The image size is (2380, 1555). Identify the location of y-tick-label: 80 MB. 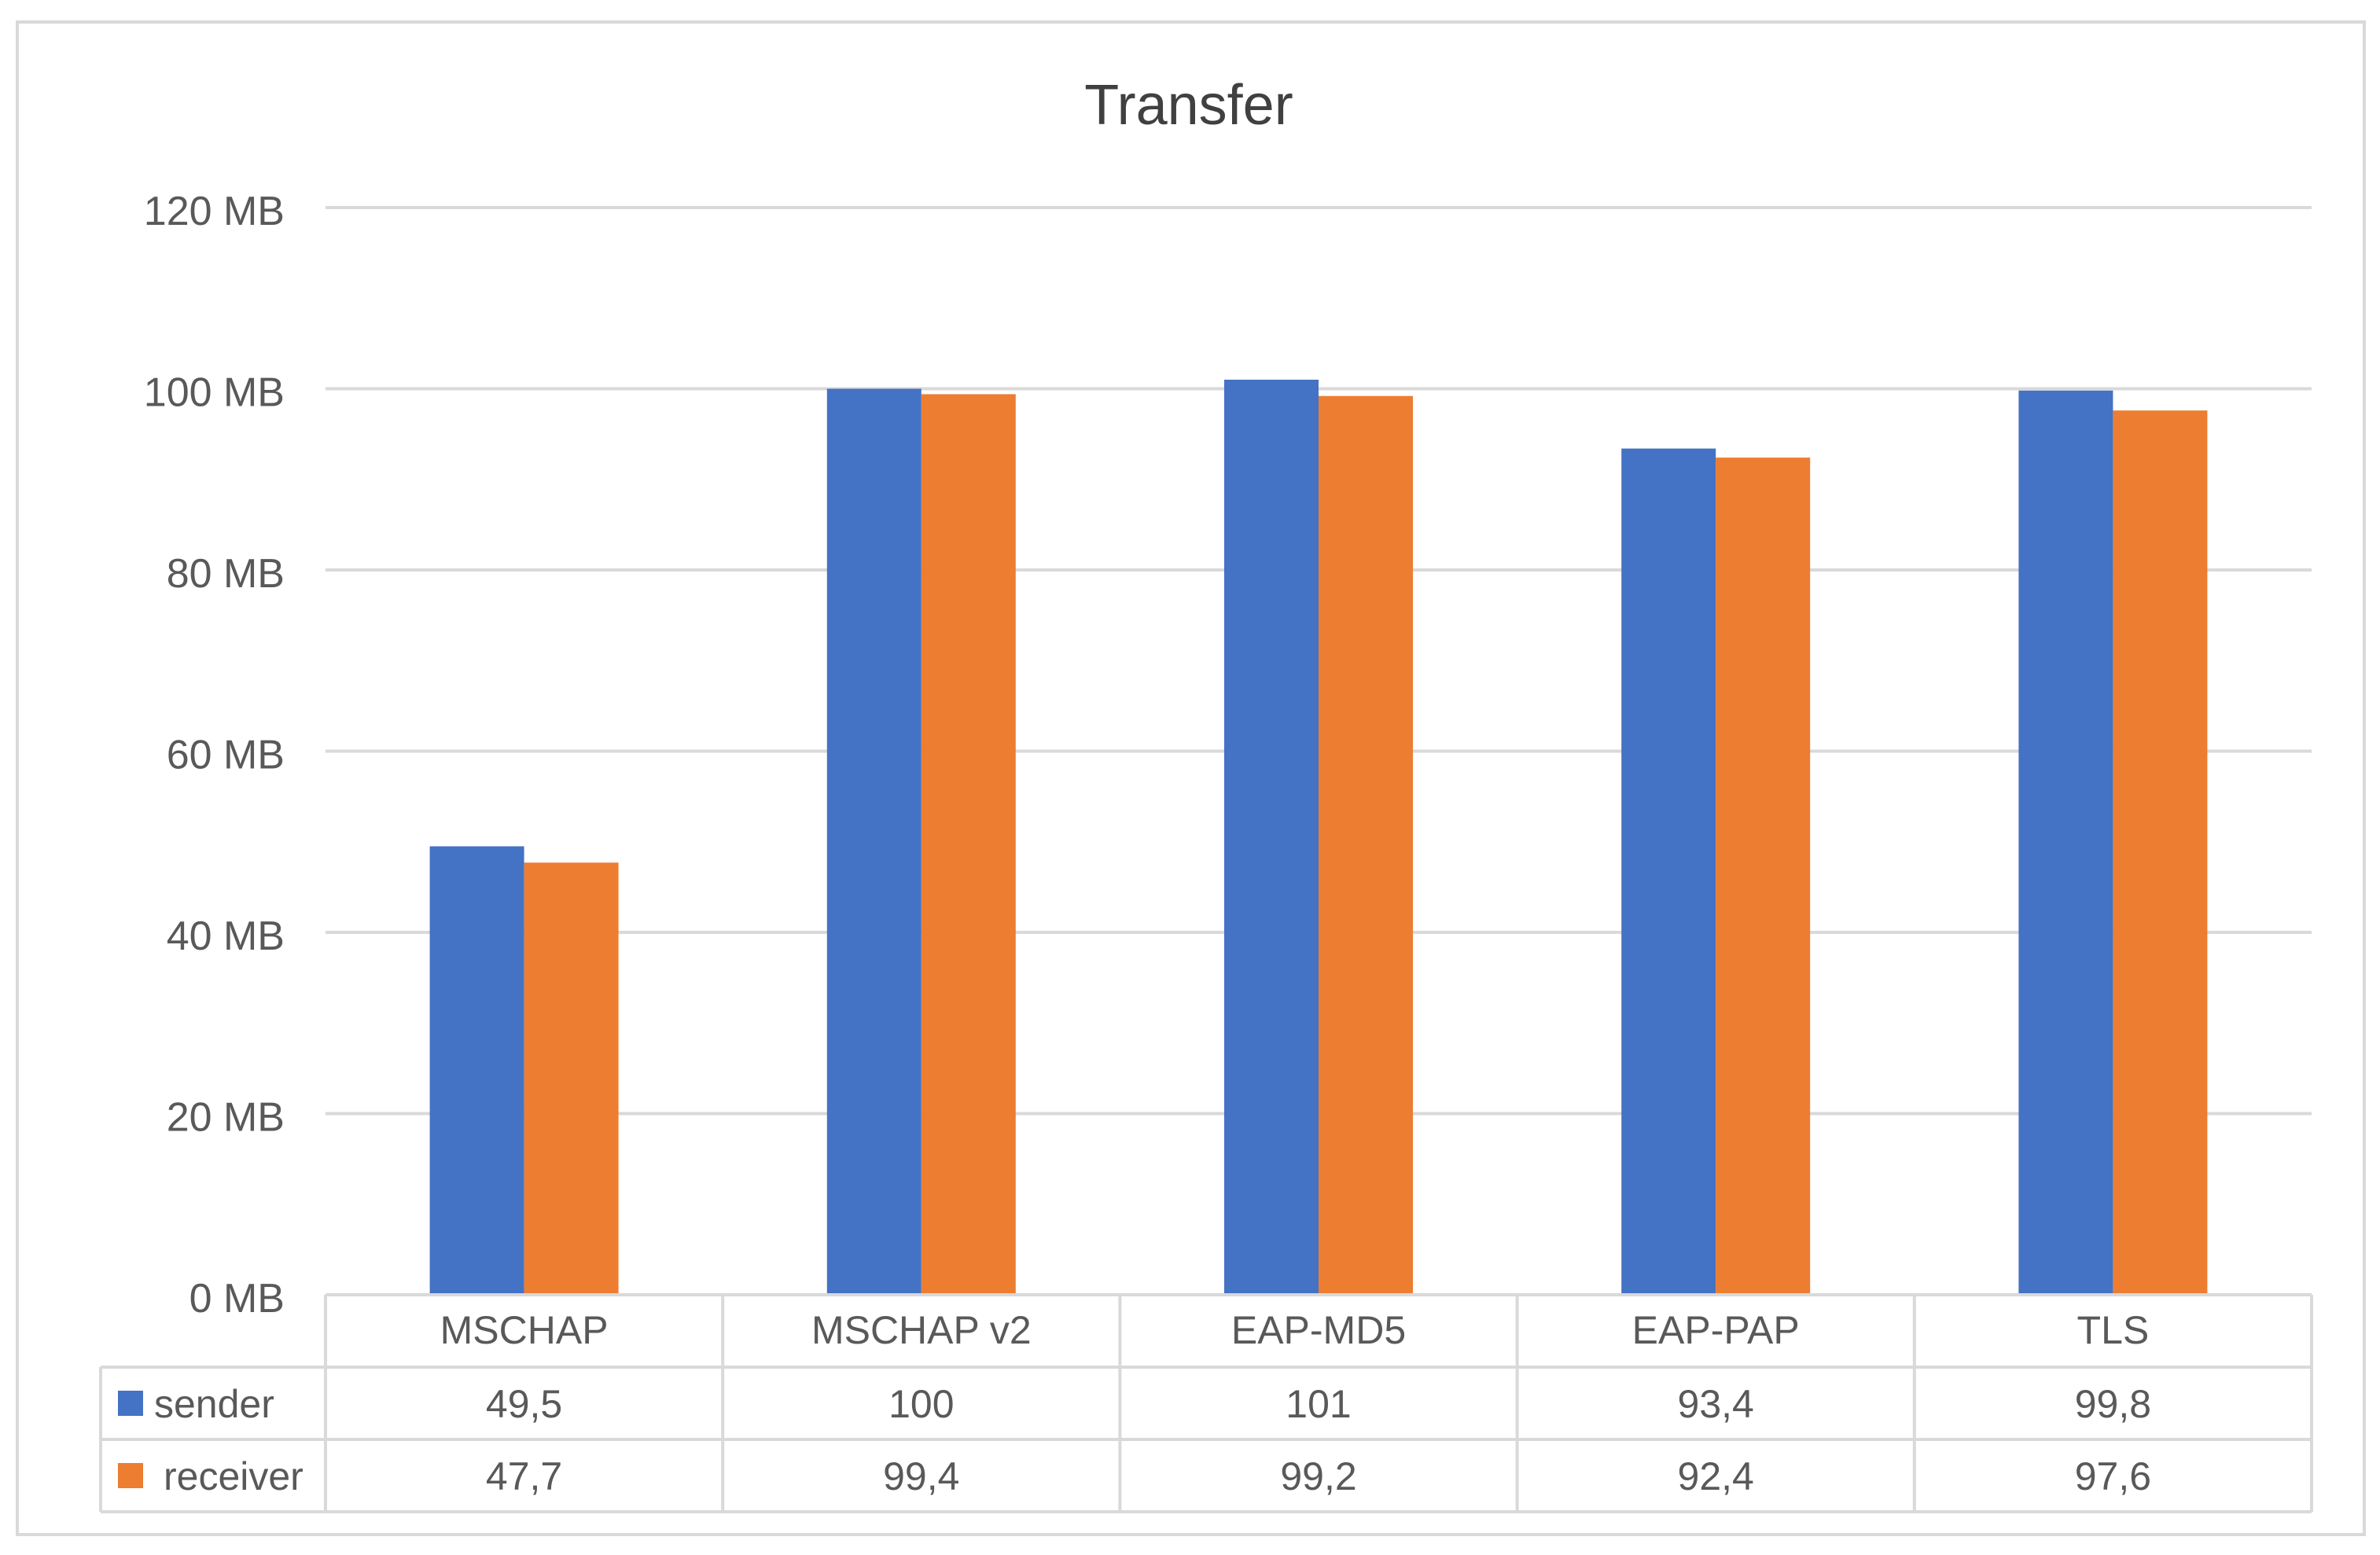
(226, 574).